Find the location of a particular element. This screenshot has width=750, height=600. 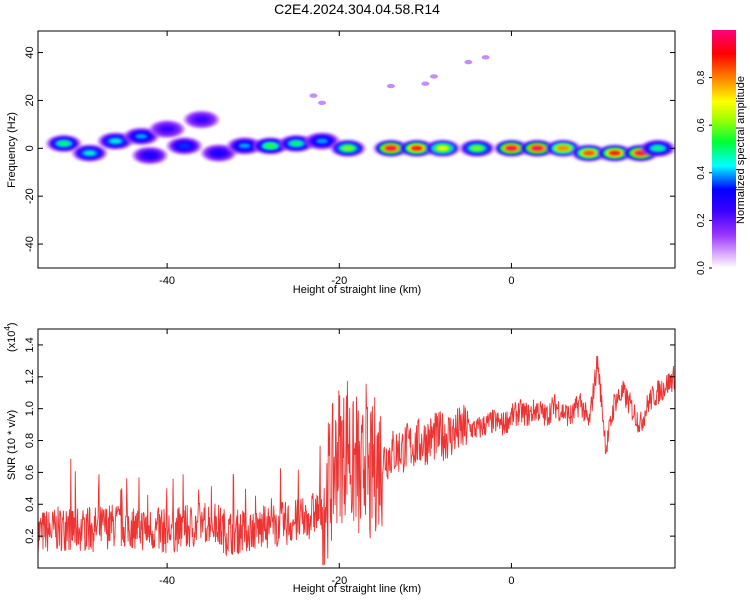

snr-xtick-label: 0 is located at coordinates (511, 581).